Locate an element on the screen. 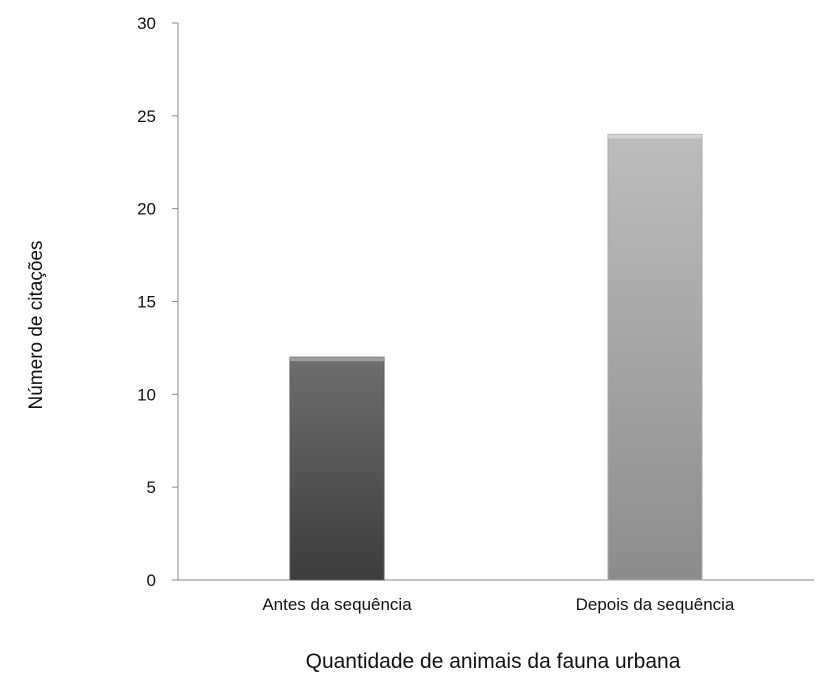 This screenshot has height=692, width=824. y-tick-label: 10 is located at coordinates (146, 394).